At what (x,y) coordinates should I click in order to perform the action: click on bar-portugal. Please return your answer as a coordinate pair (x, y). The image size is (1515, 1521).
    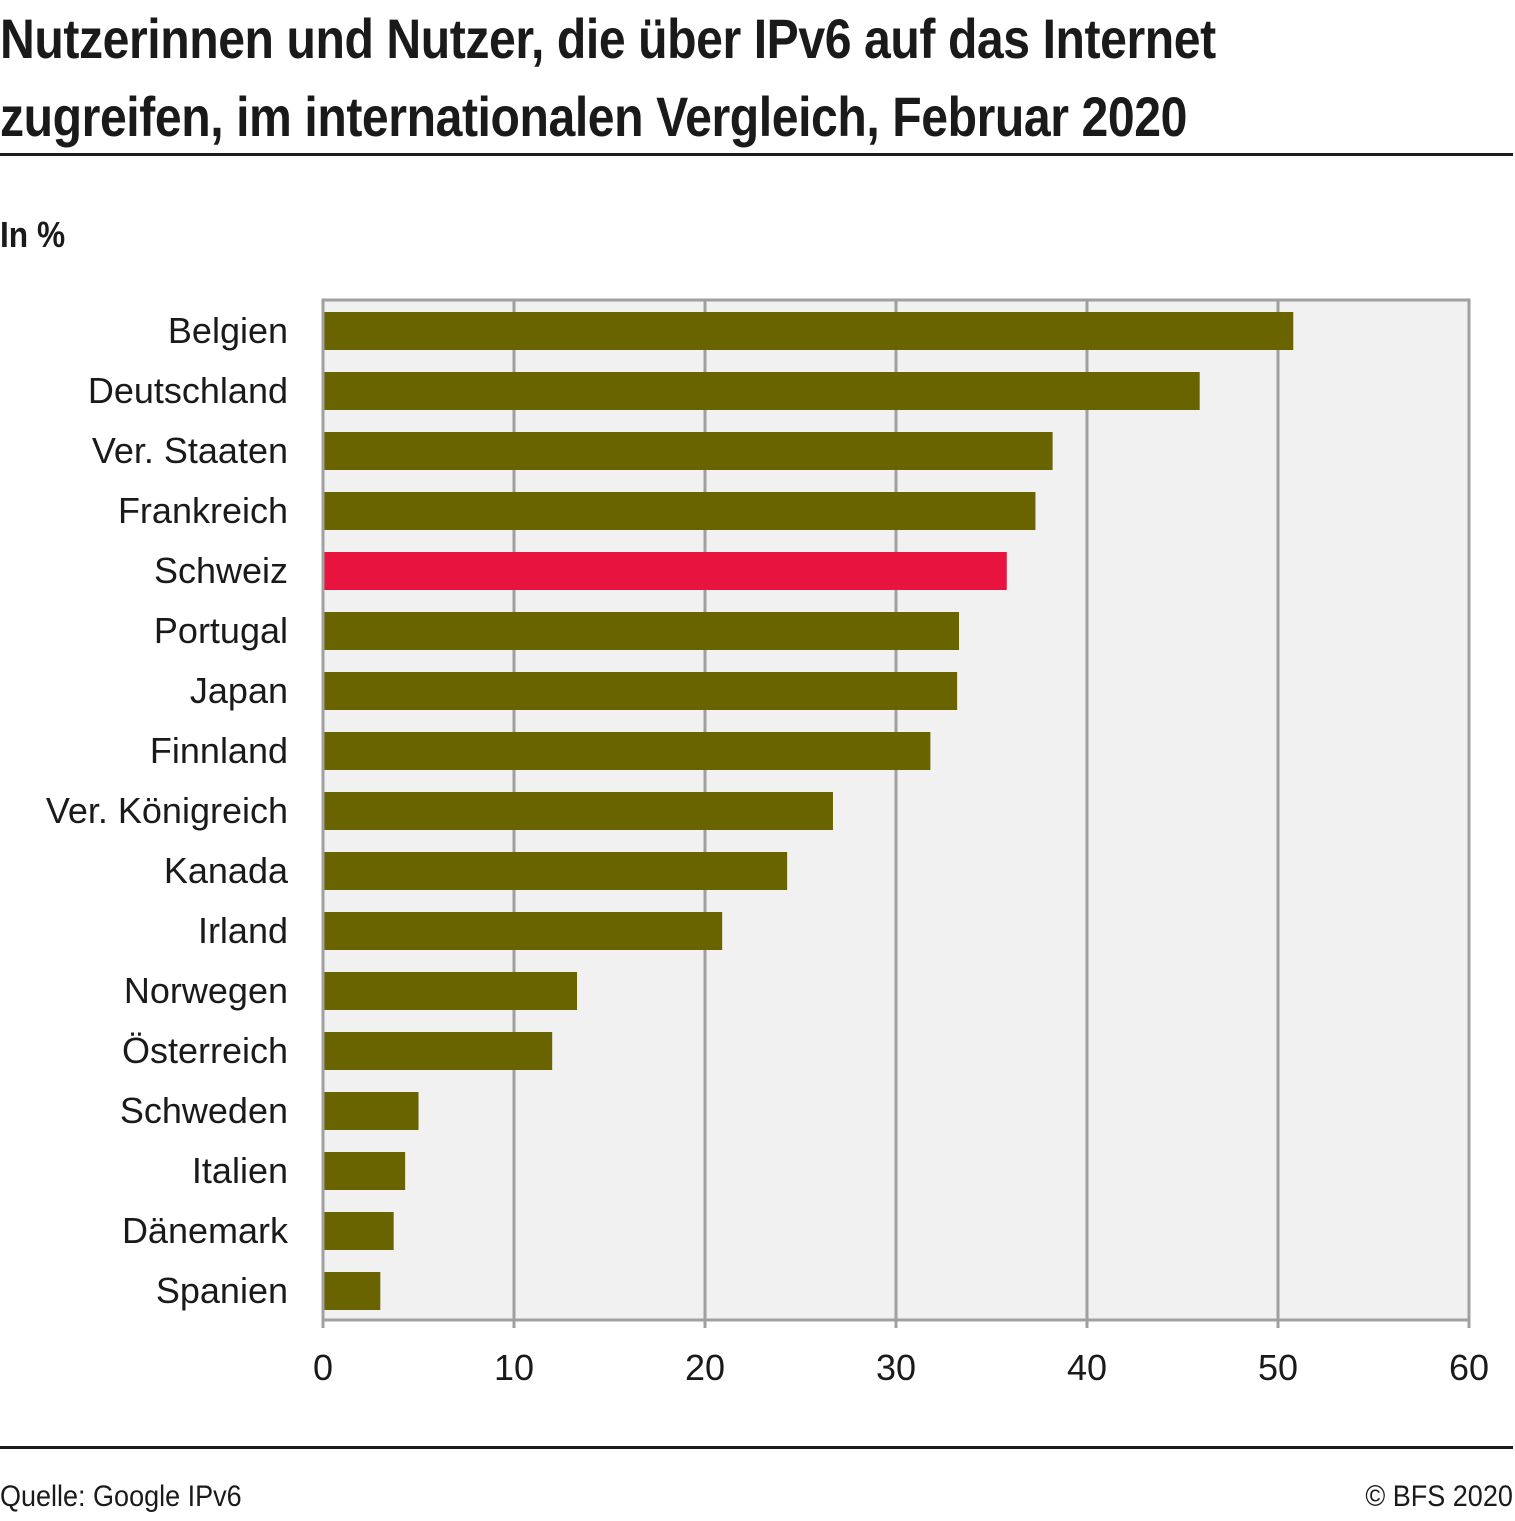
    Looking at the image, I should click on (641, 631).